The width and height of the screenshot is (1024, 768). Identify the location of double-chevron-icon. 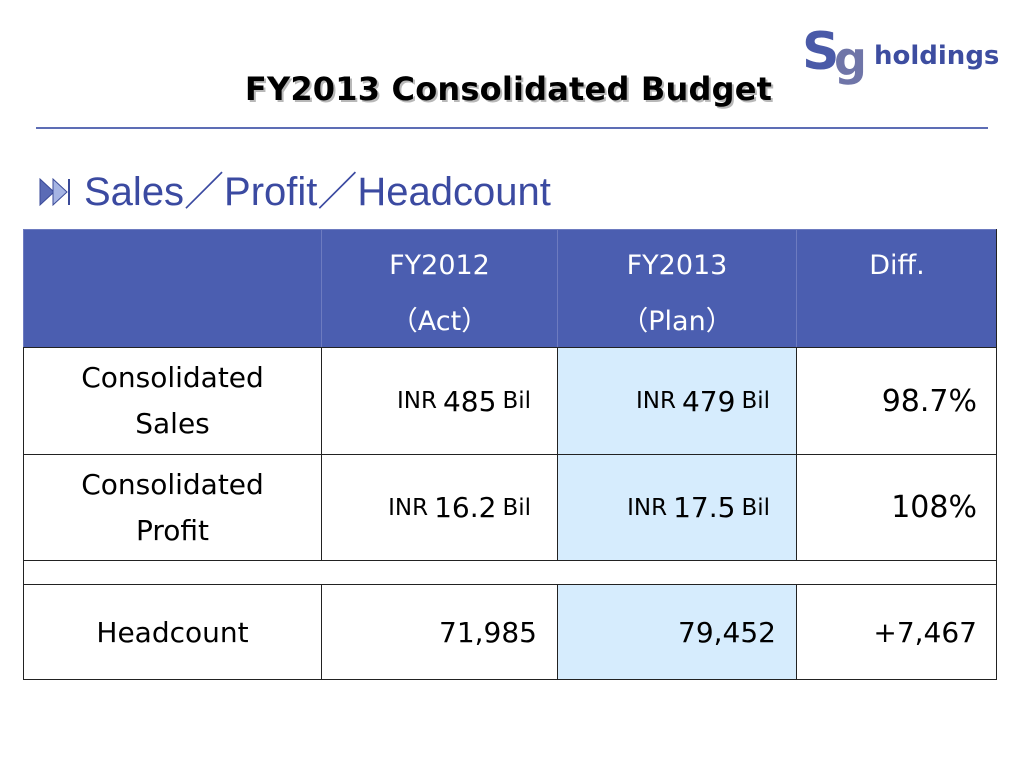
(55, 192).